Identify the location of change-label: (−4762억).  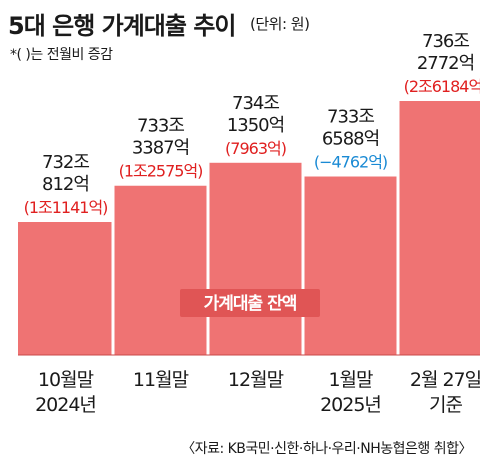
(350, 162).